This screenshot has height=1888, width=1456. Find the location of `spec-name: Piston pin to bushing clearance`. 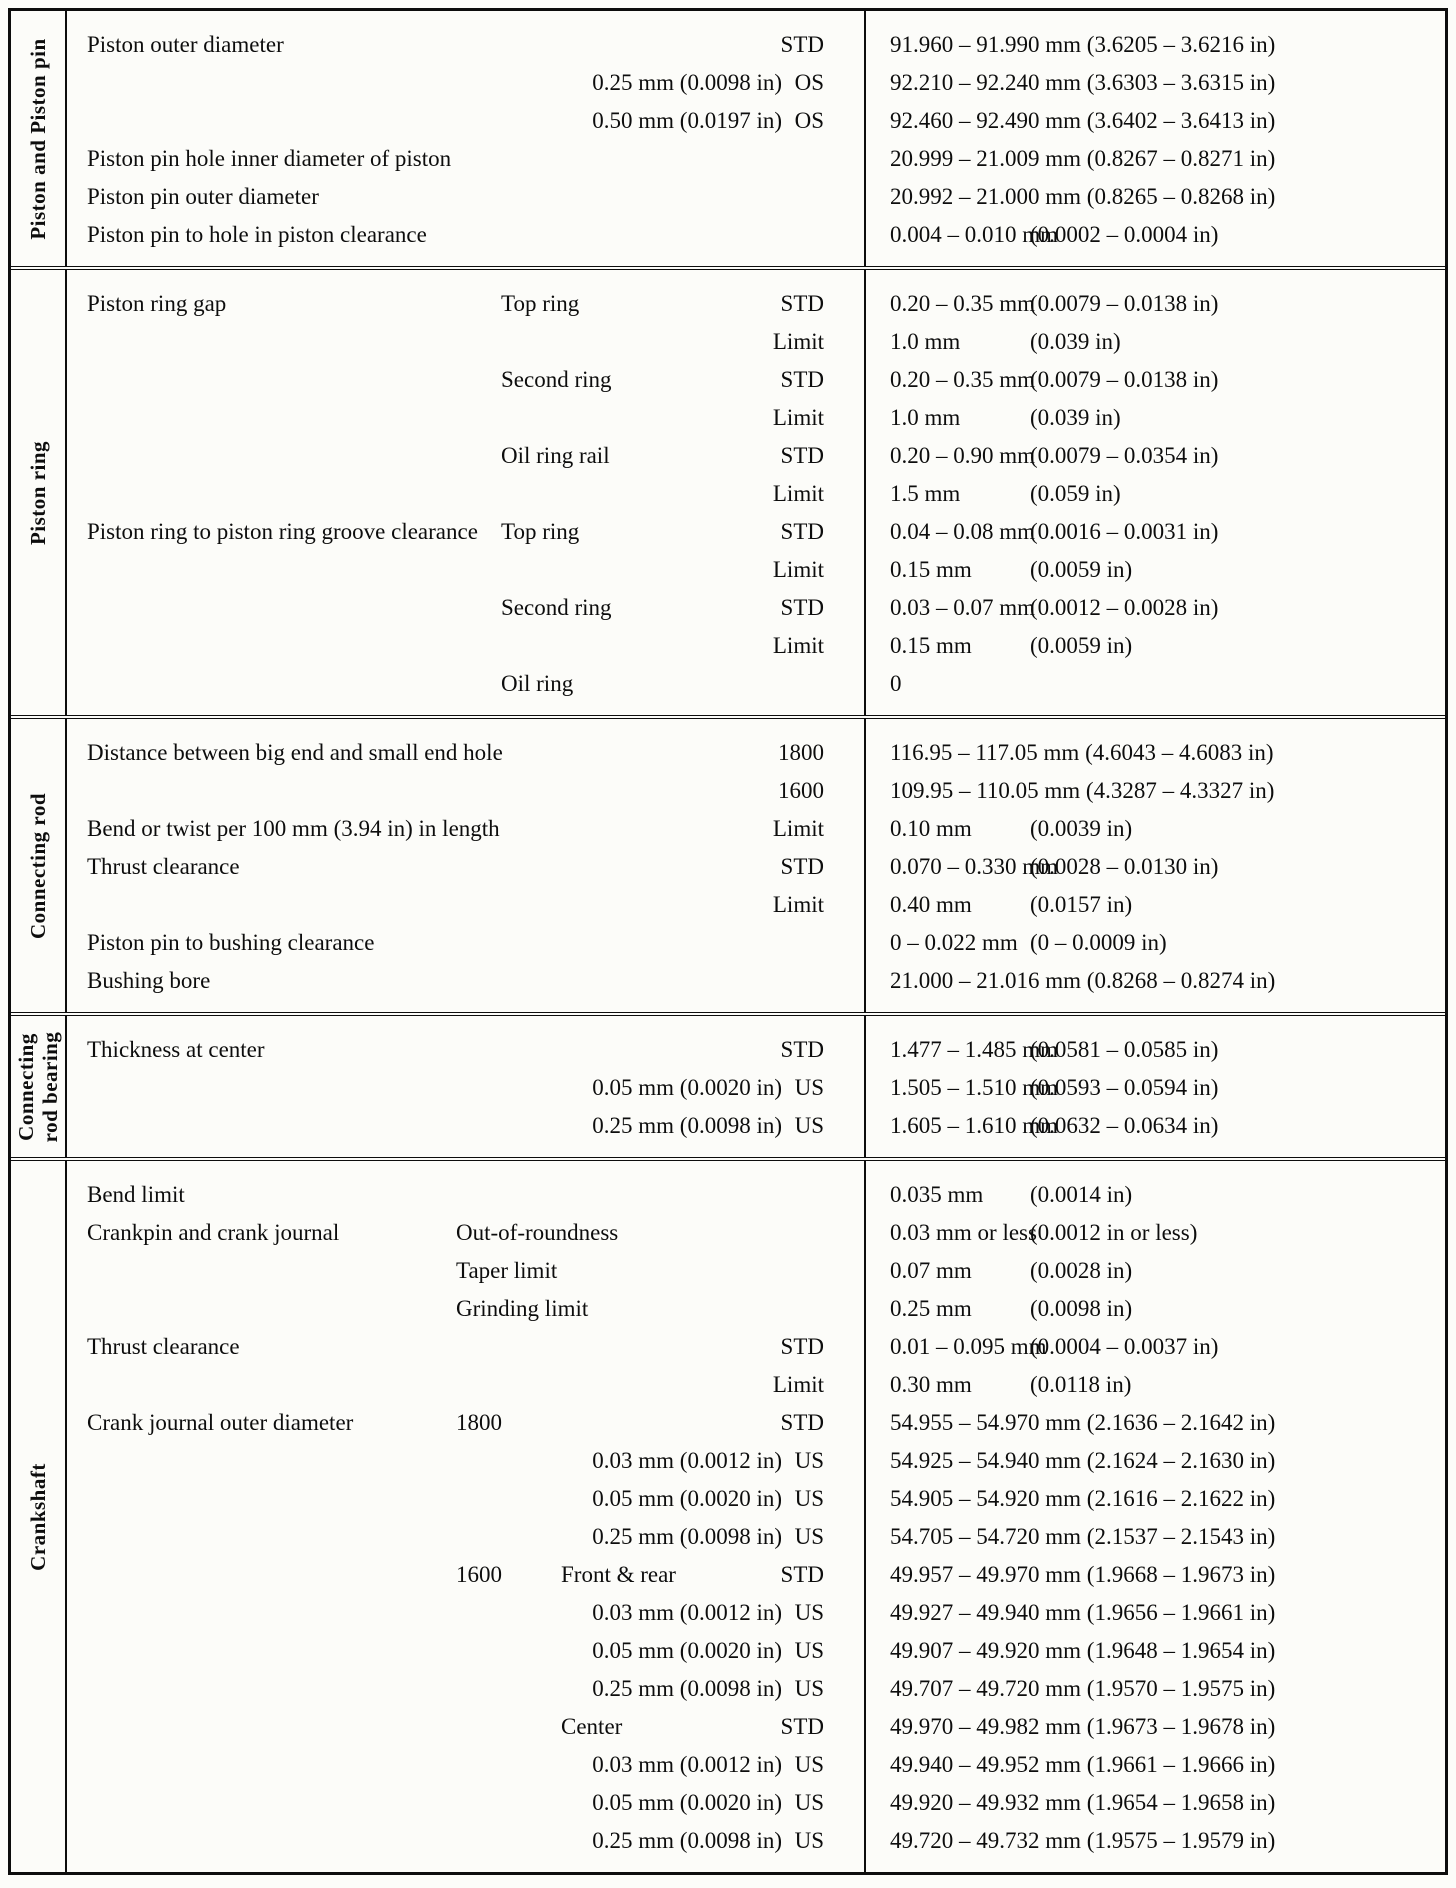

spec-name: Piston pin to bushing clearance is located at coordinates (231, 942).